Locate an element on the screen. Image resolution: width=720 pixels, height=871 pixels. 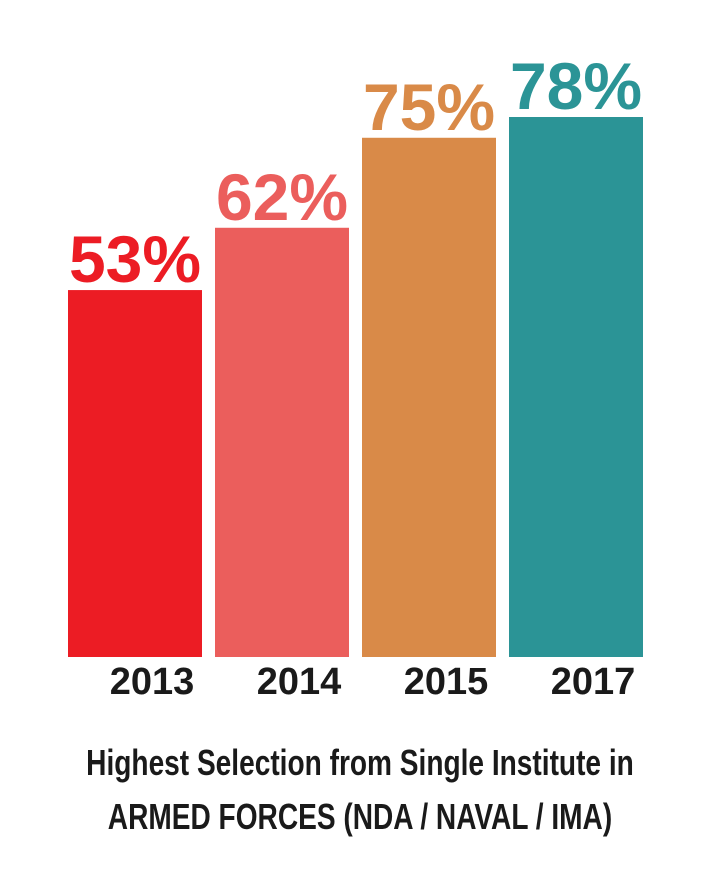
bar-2014 is located at coordinates (282, 442).